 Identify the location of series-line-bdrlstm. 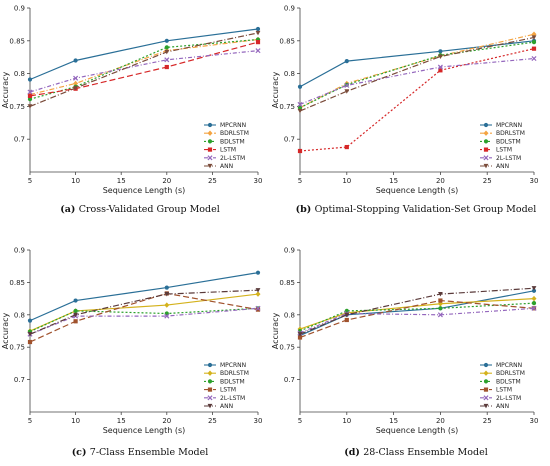
(144, 312).